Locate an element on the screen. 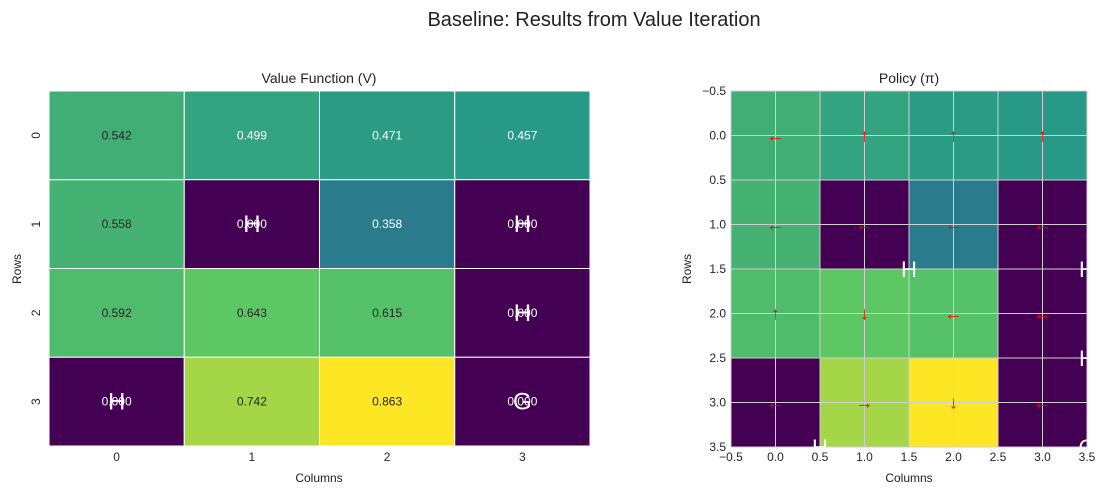  x-tick-label: 0 is located at coordinates (116, 457).